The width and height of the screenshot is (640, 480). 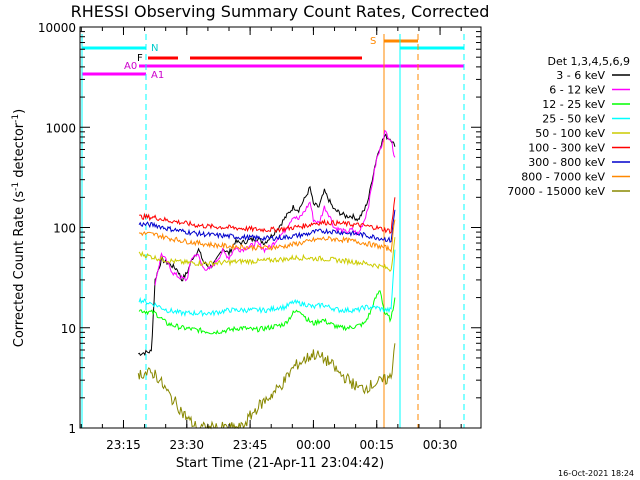 What do you see at coordinates (140, 58) in the screenshot?
I see `flare-label: F` at bounding box center [140, 58].